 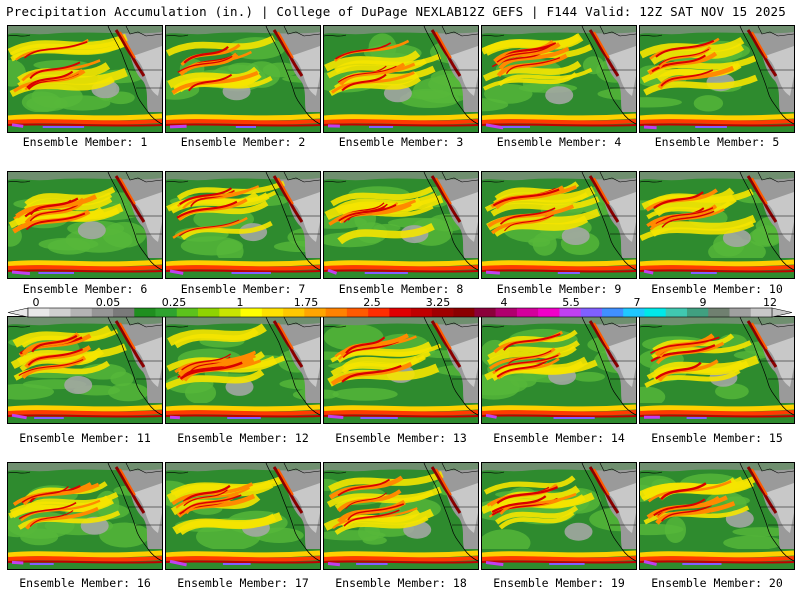 What do you see at coordinates (240, 303) in the screenshot?
I see `colorbar-tick-label: 1` at bounding box center [240, 303].